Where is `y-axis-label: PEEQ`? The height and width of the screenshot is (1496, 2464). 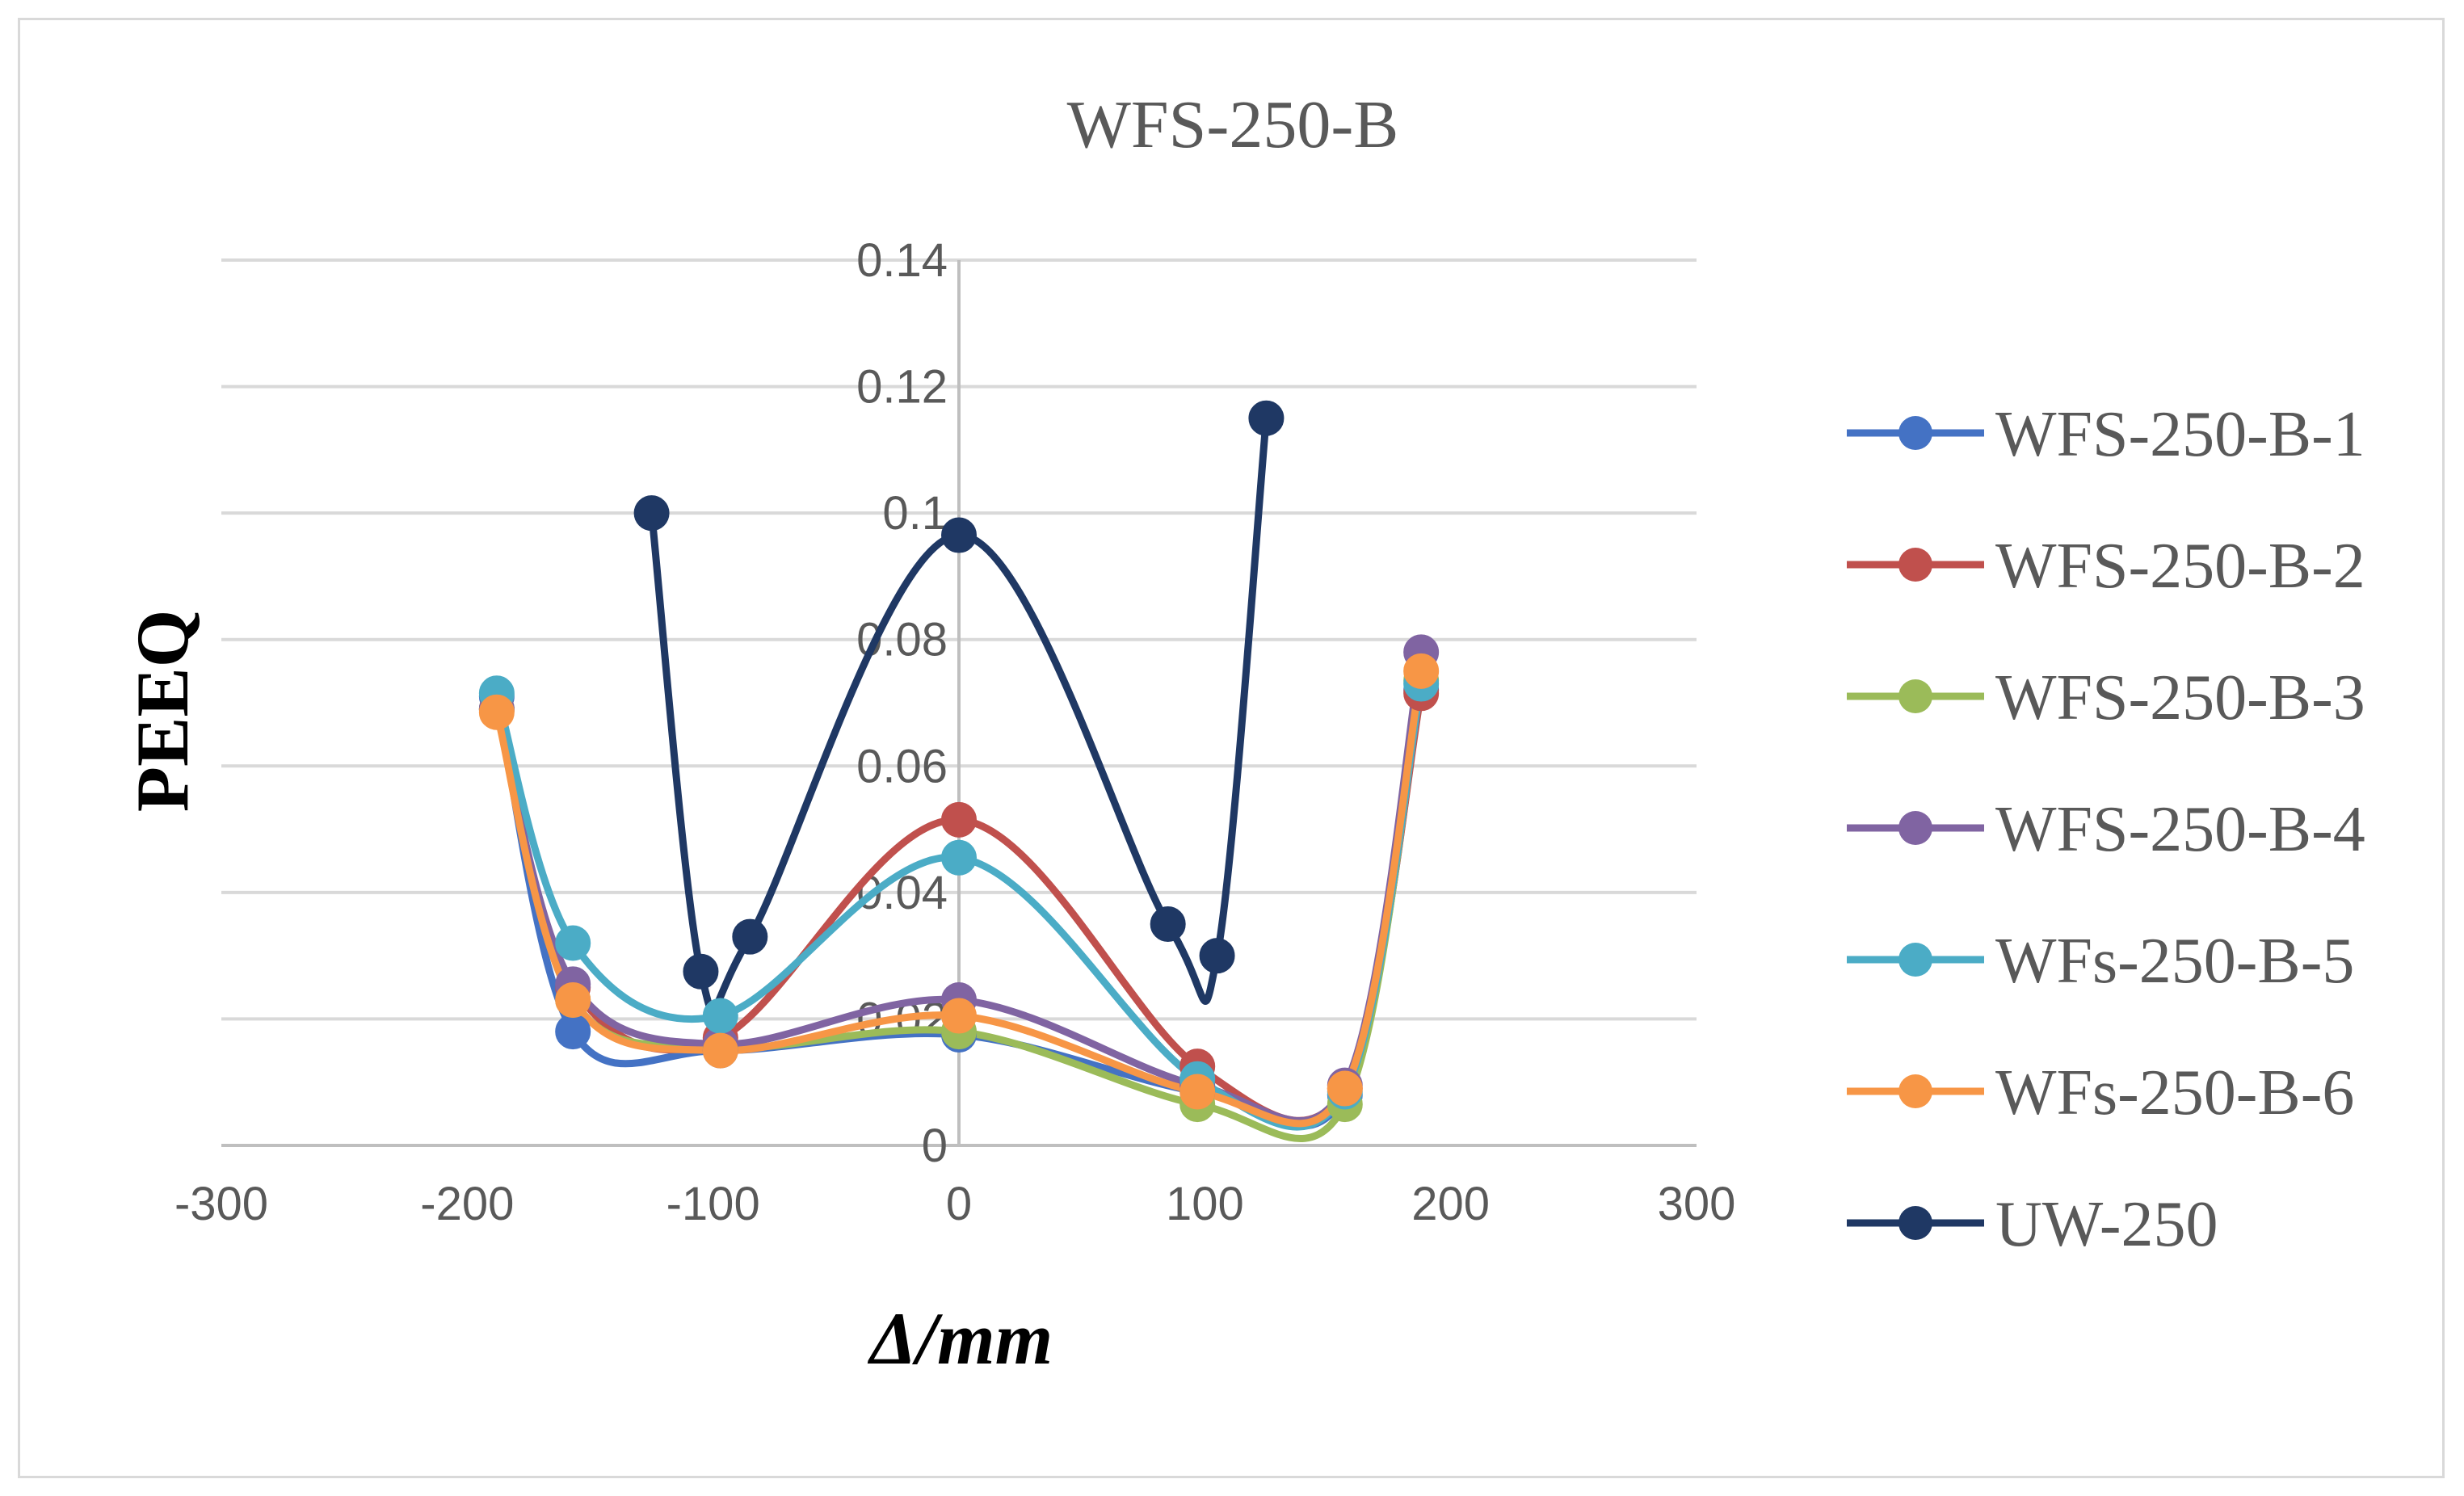
y-axis-label: PEEQ is located at coordinates (162, 711).